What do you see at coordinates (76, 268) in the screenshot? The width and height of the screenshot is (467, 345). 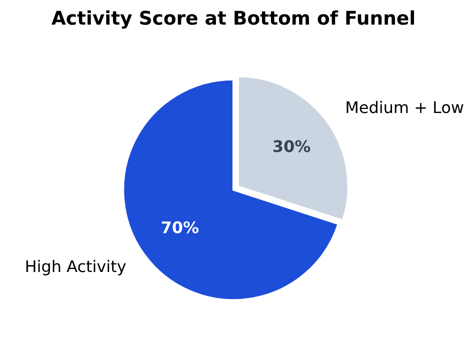 I see `slice-label: High Activity` at bounding box center [76, 268].